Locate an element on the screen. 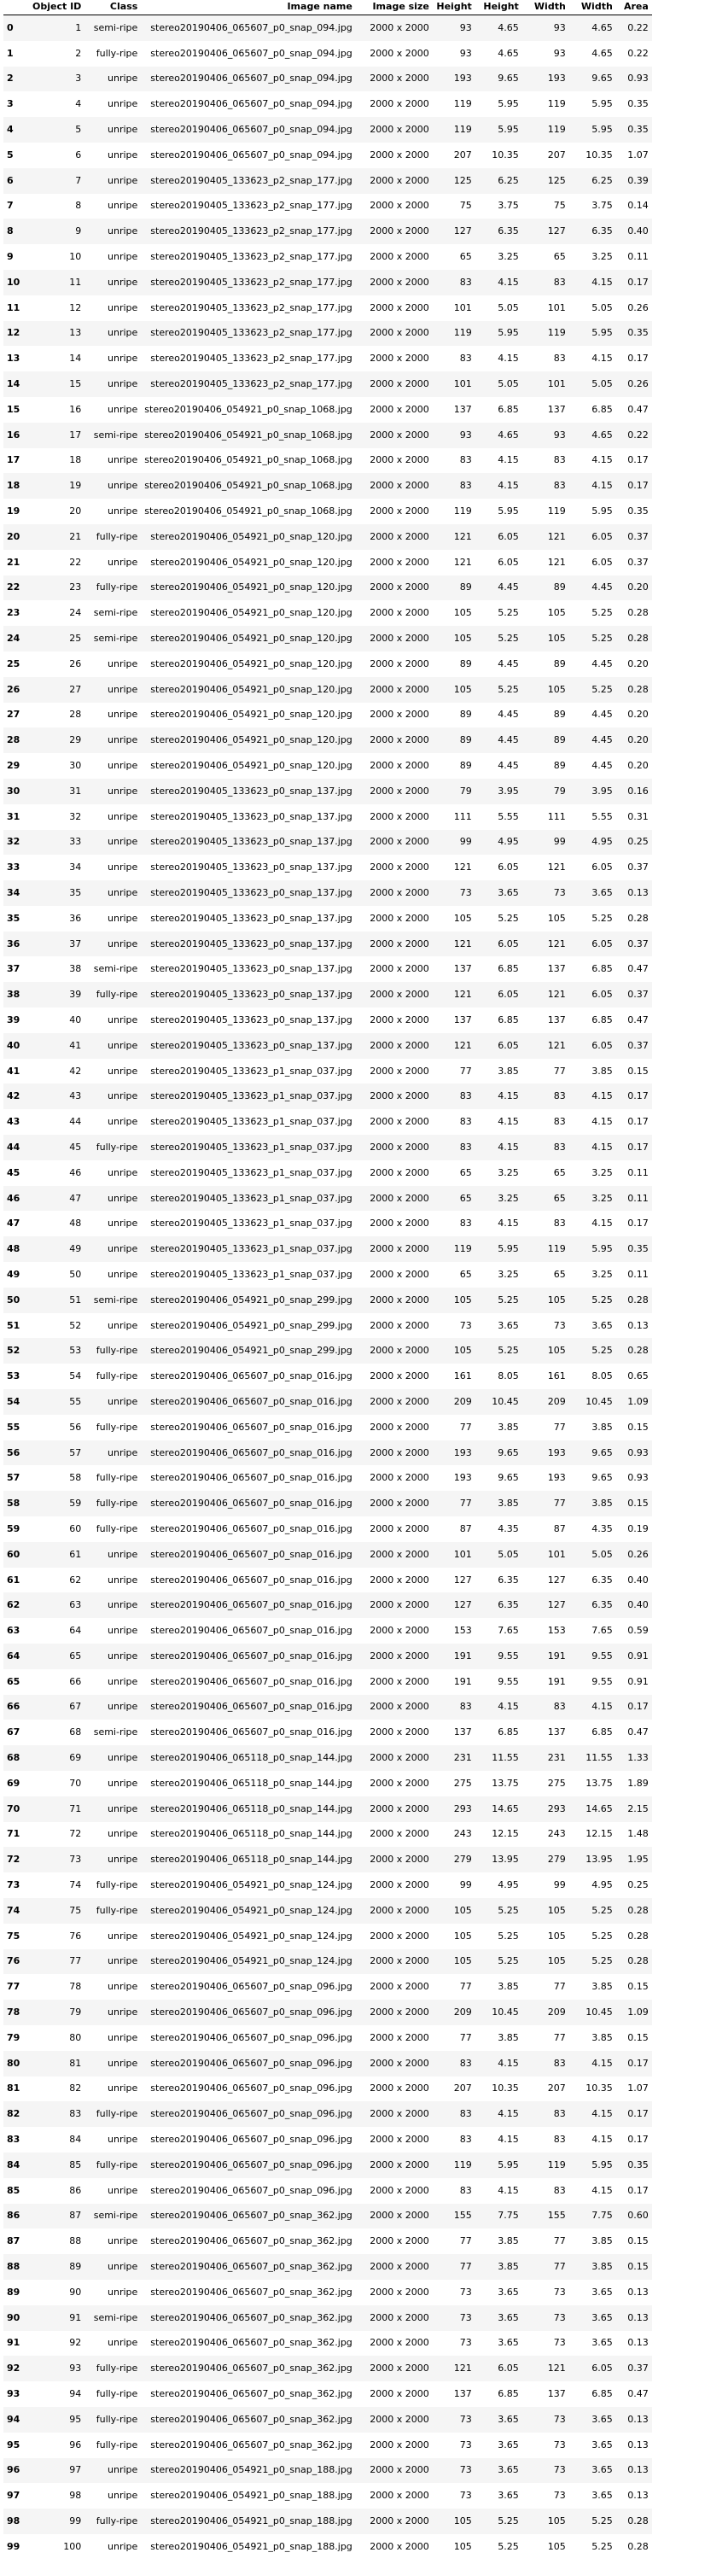 This screenshot has width=705, height=2576. cell-height-px: 99 is located at coordinates (465, 1885).